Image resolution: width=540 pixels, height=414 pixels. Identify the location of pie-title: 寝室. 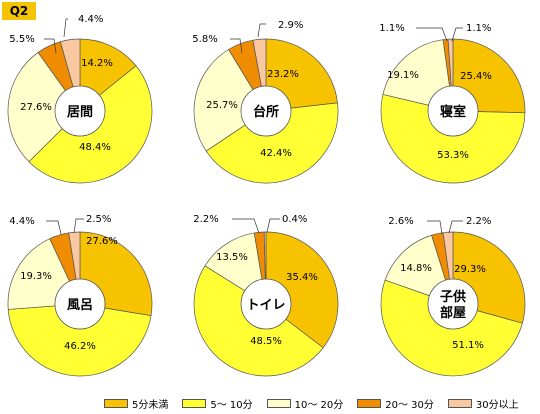
(453, 112).